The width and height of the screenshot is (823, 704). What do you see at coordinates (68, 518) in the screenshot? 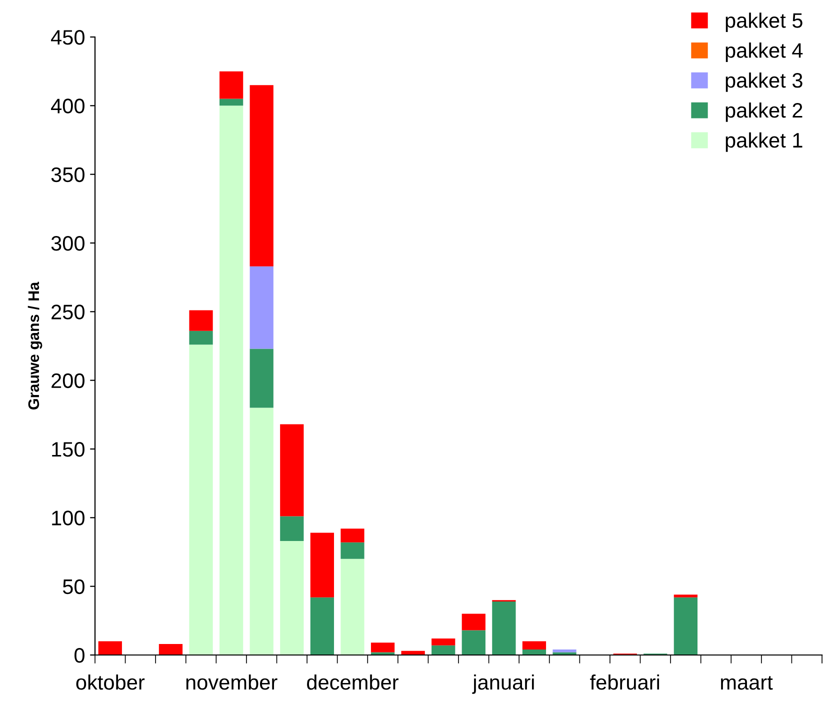
I see `y-tick-label: 100` at bounding box center [68, 518].